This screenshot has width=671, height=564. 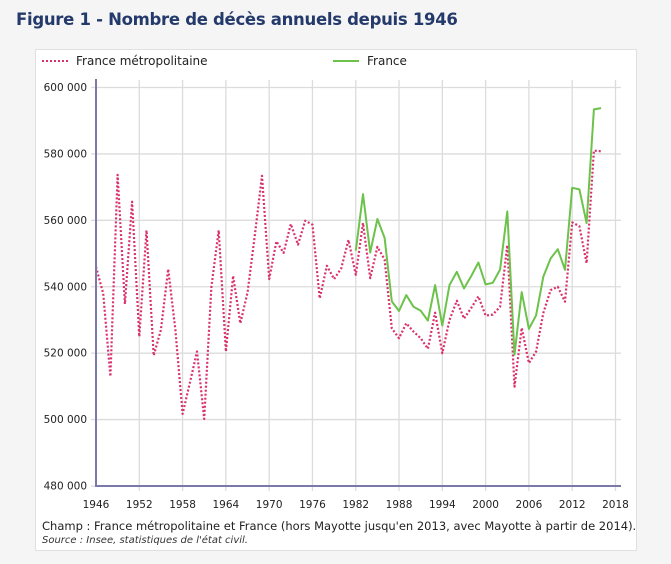 I want to click on y-tick-label: 520 000, so click(x=65, y=354).